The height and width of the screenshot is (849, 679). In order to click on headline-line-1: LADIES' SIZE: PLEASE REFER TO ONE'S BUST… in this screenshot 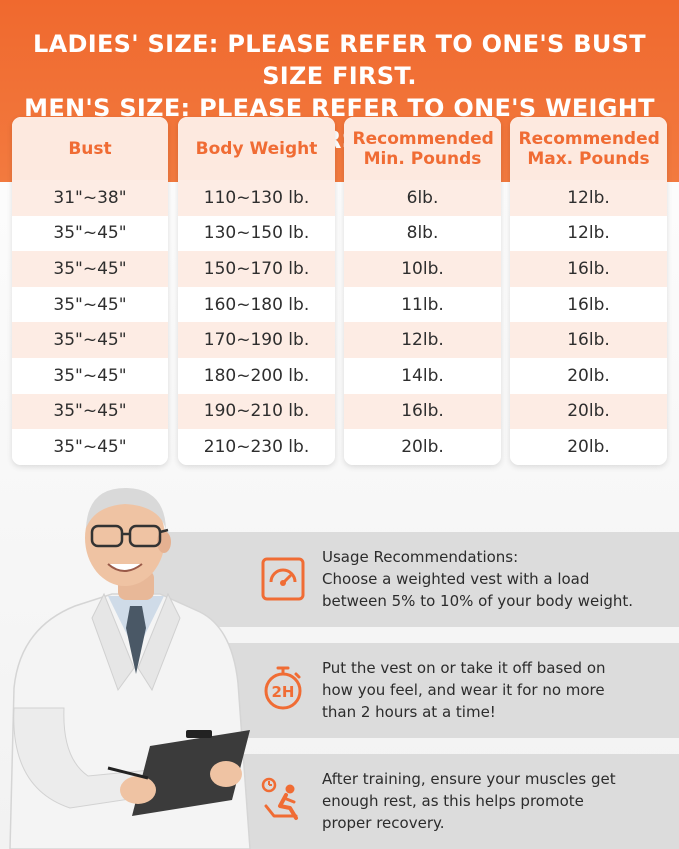, I will do `click(339, 60)`.